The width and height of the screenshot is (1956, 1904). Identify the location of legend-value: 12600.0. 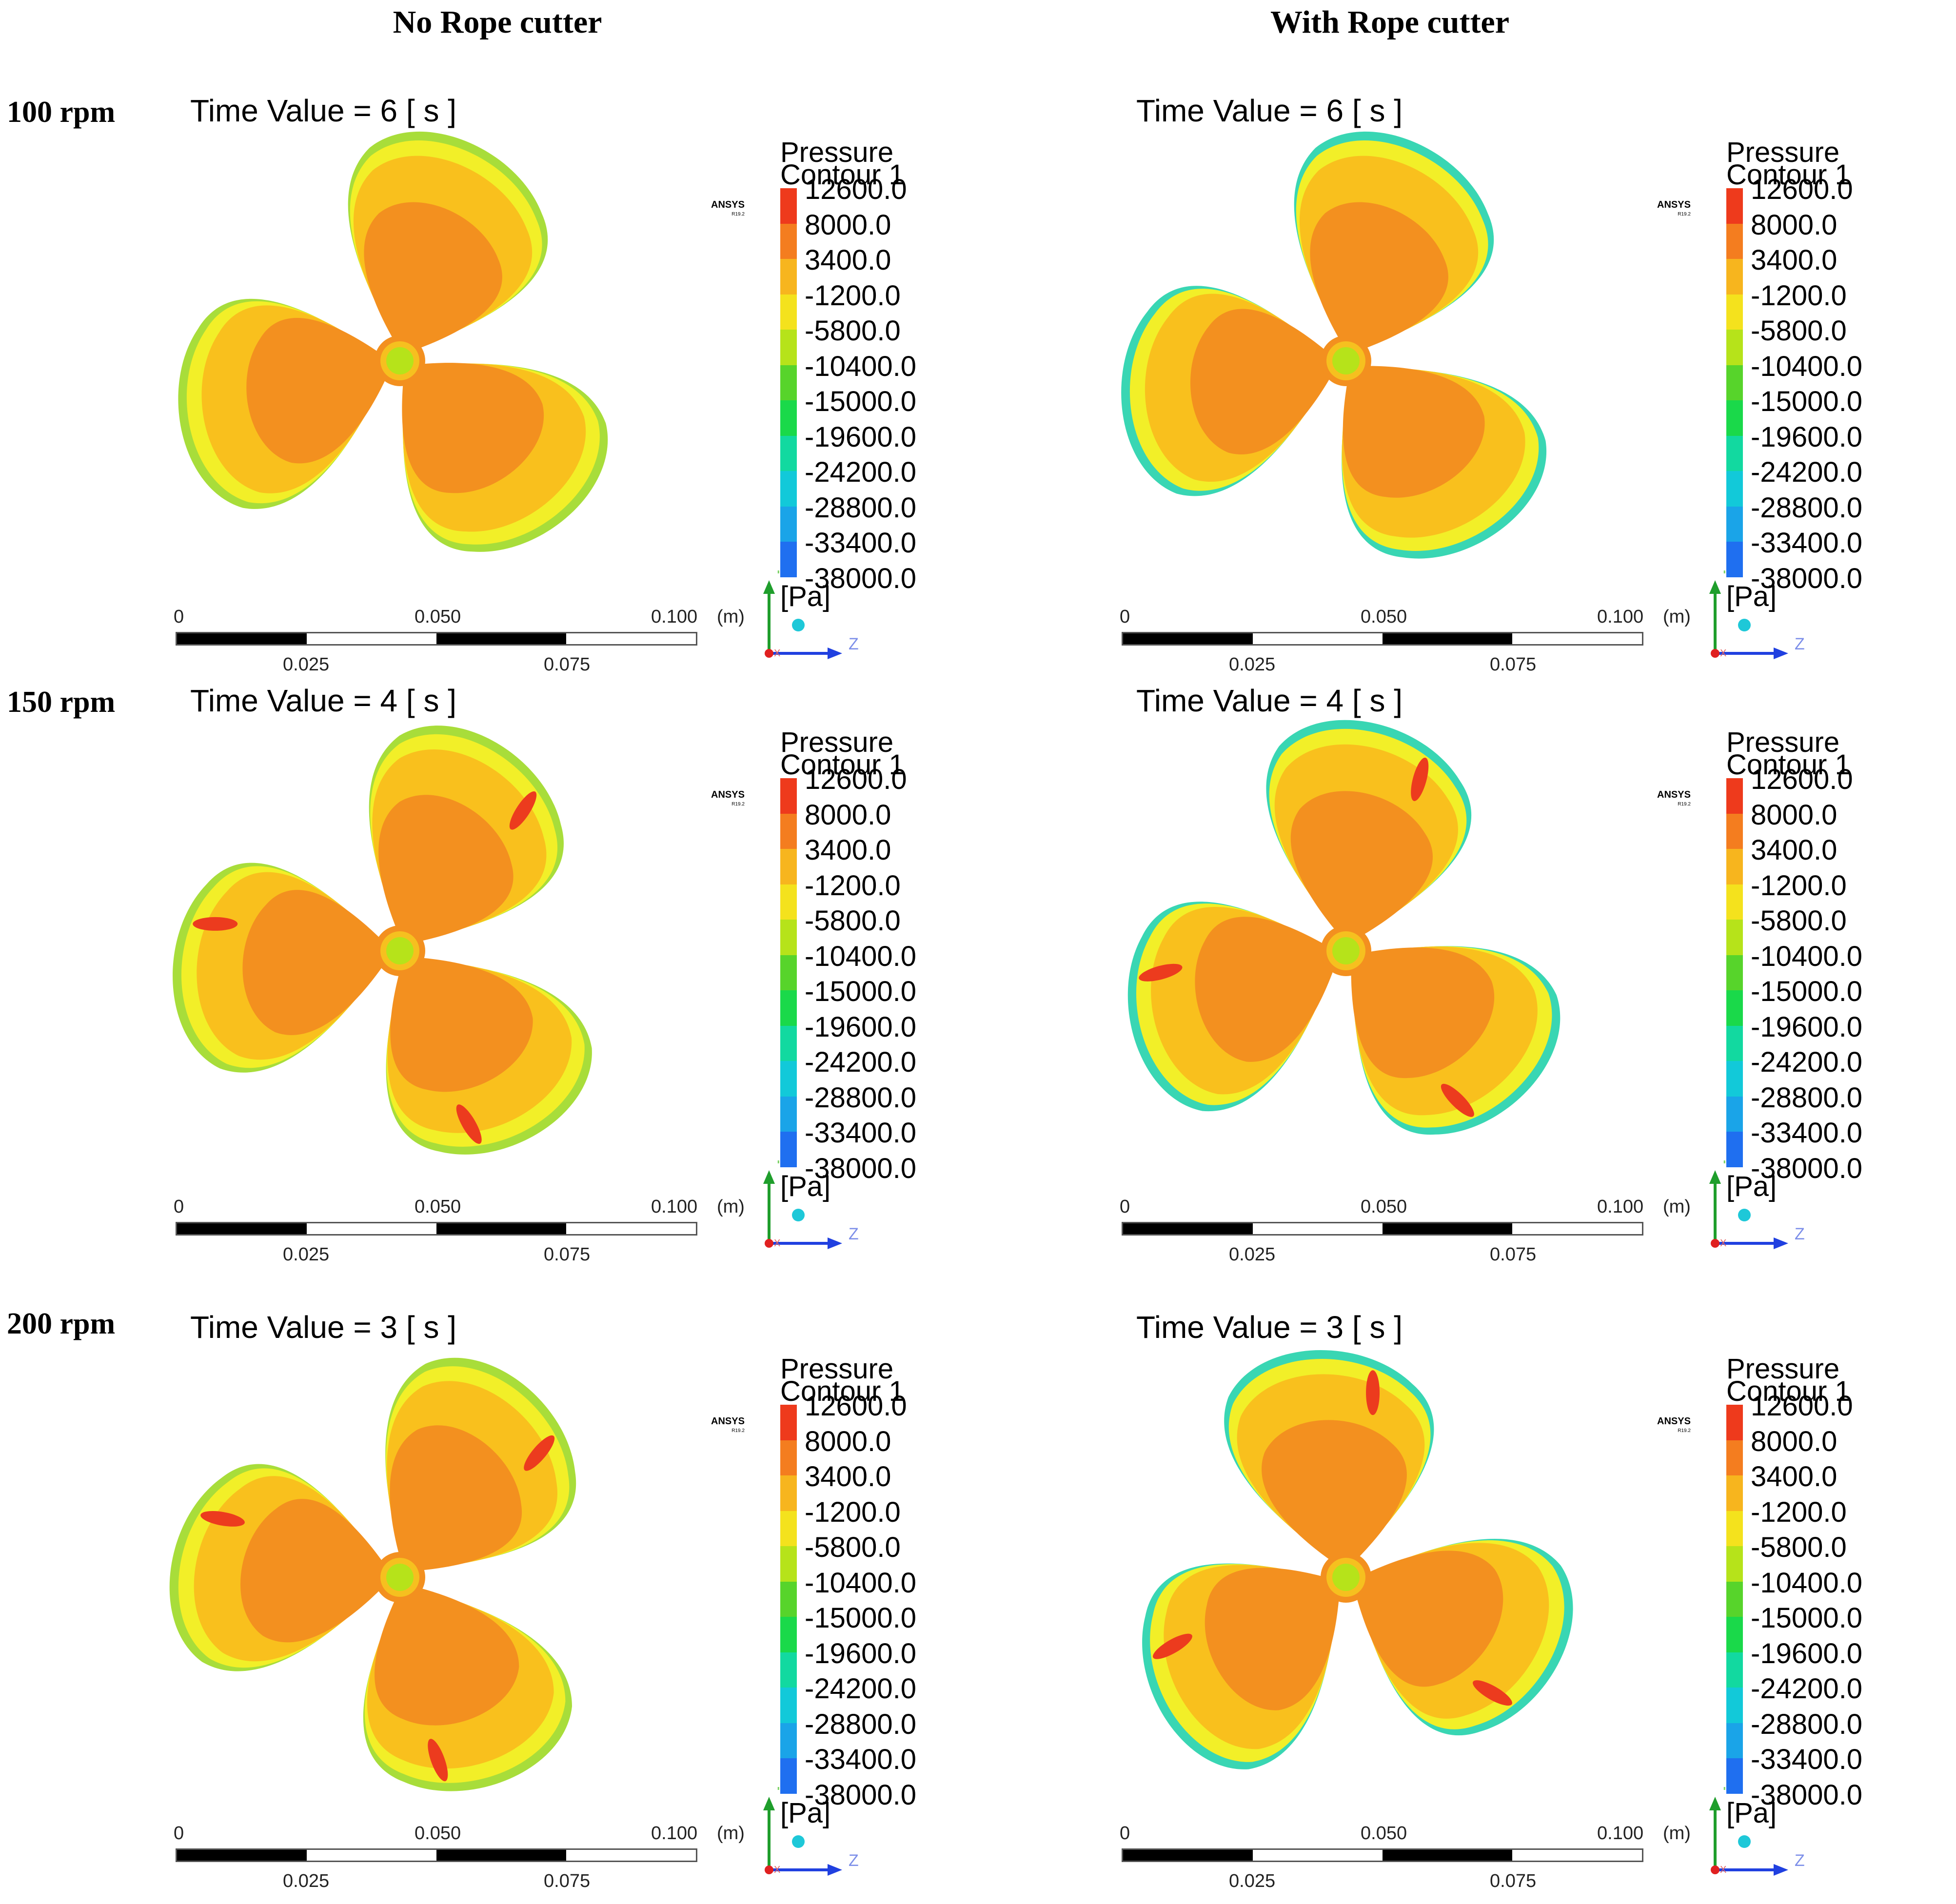
(1802, 1406).